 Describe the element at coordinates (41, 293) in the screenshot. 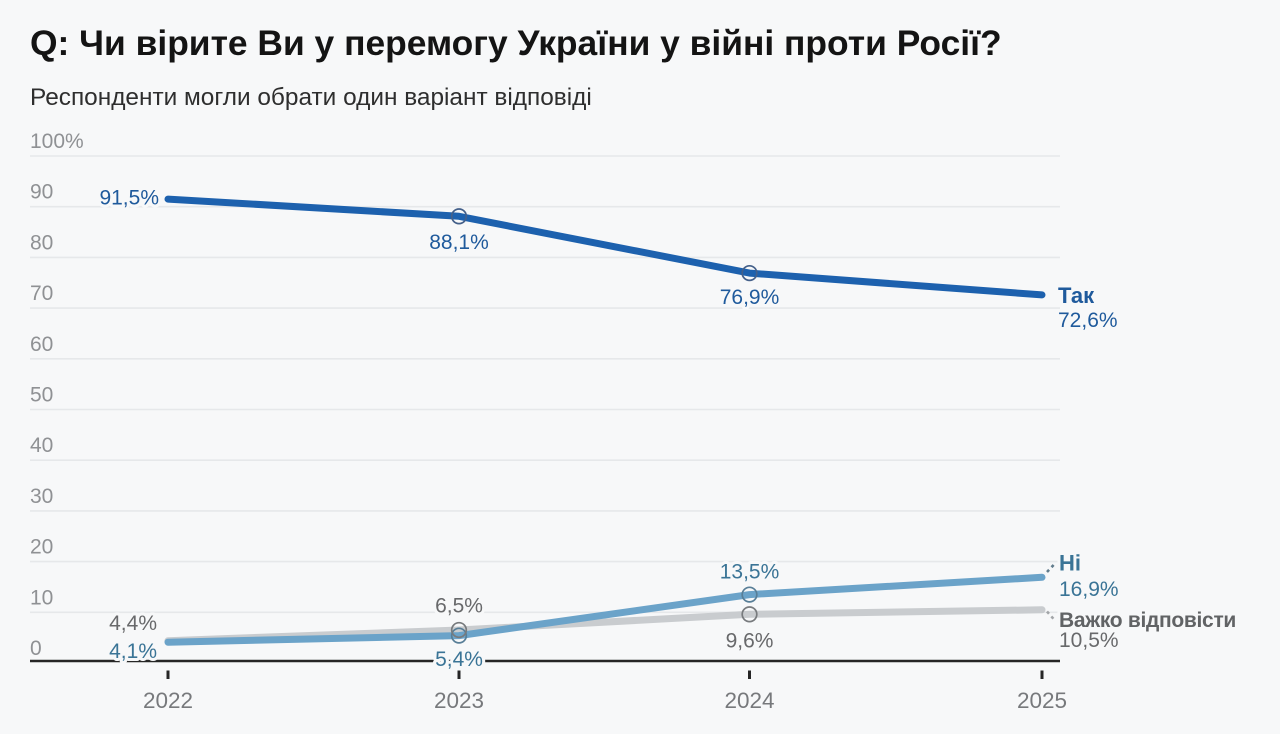

I see `svg-text: 70` at that location.